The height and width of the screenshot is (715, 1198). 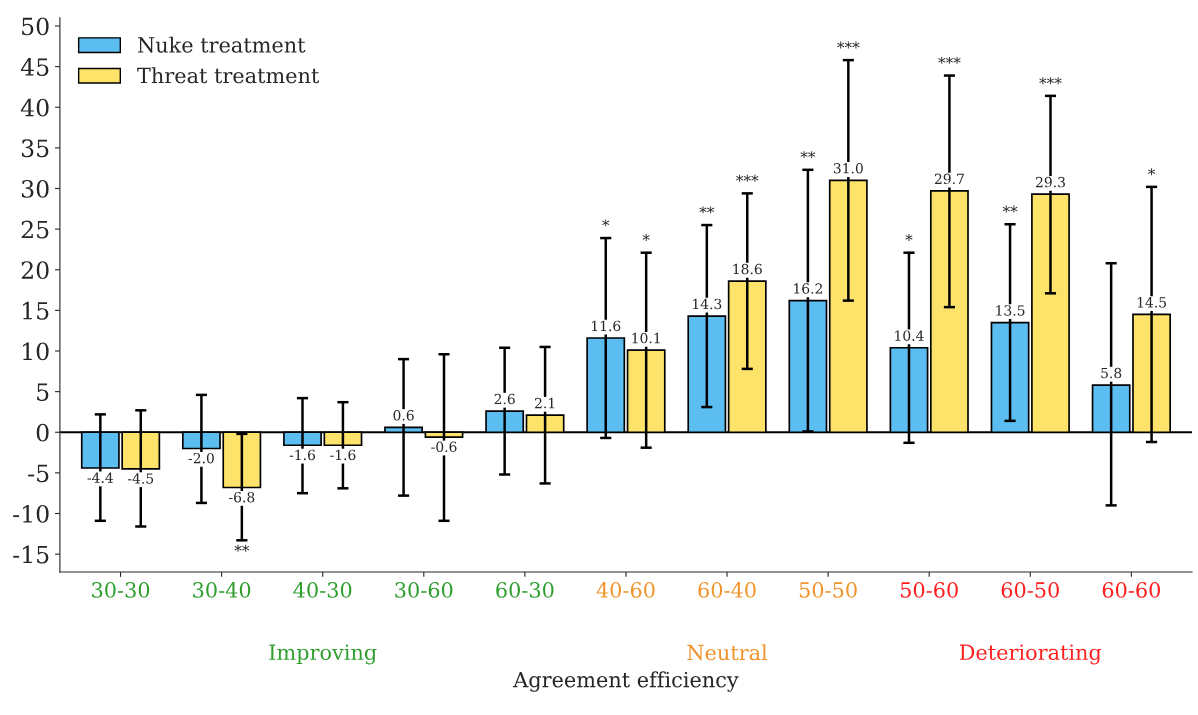 What do you see at coordinates (31, 513) in the screenshot?
I see `y-tick-label: -10` at bounding box center [31, 513].